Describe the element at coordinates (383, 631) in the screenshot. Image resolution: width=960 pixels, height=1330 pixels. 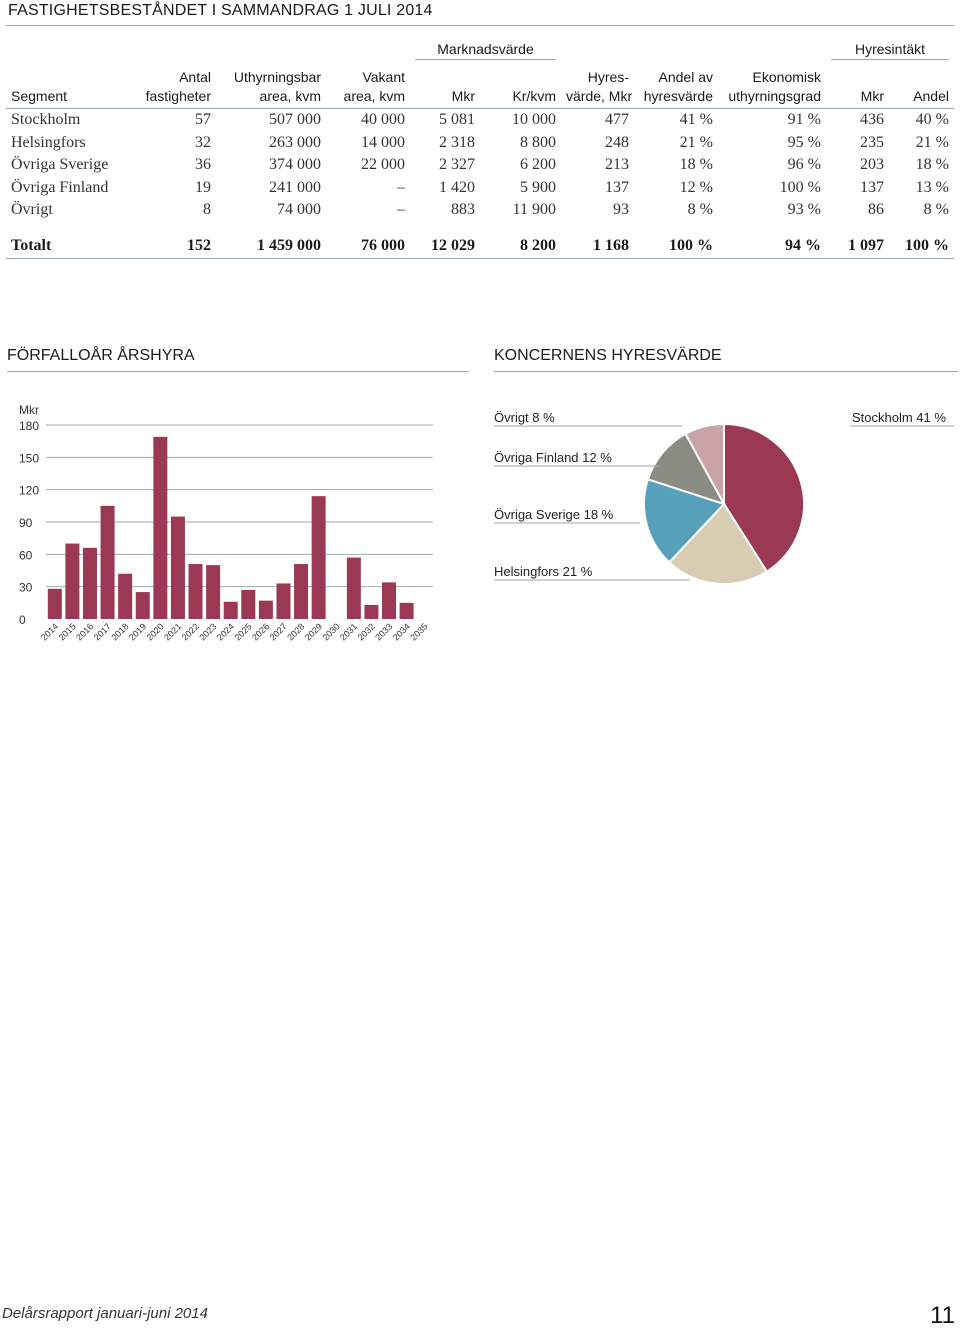
I see `x-tick-label: 2033` at that location.